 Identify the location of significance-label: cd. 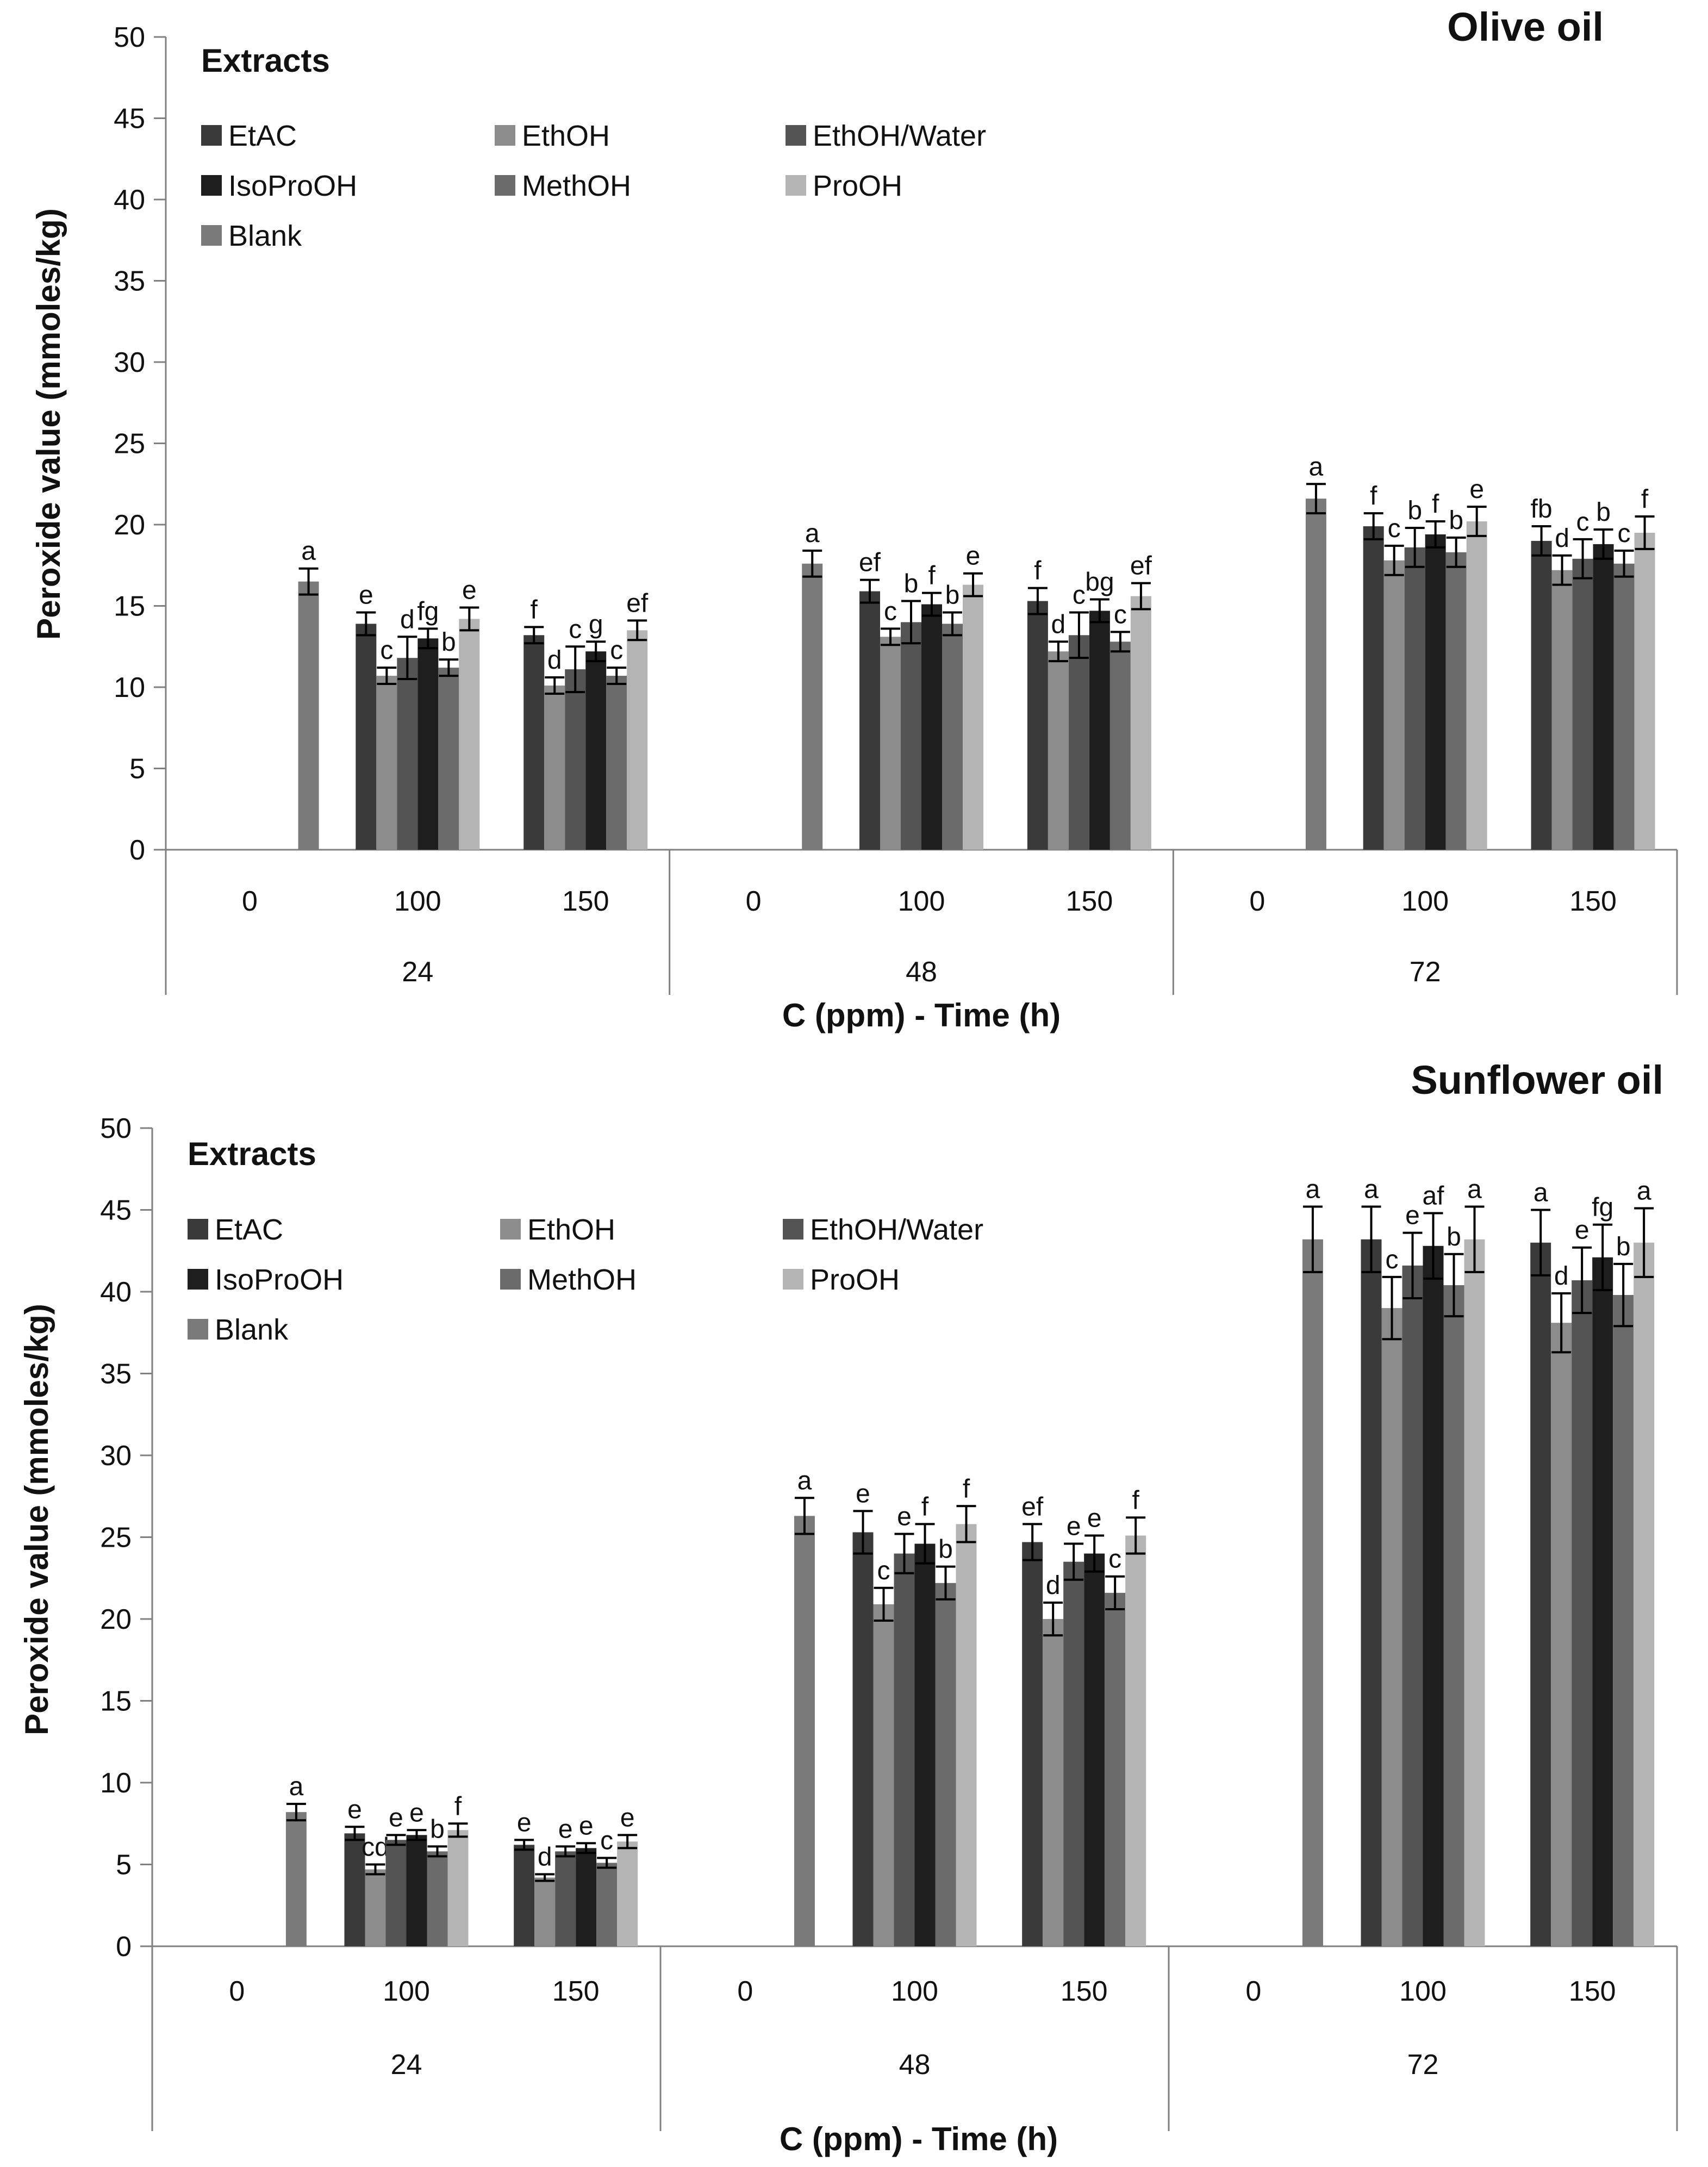
(375, 1847).